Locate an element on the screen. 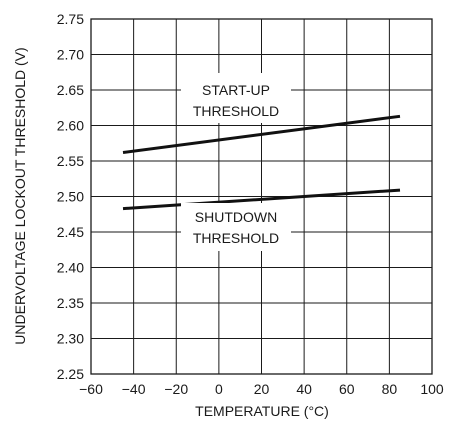  x-tick-label: 20 is located at coordinates (262, 389).